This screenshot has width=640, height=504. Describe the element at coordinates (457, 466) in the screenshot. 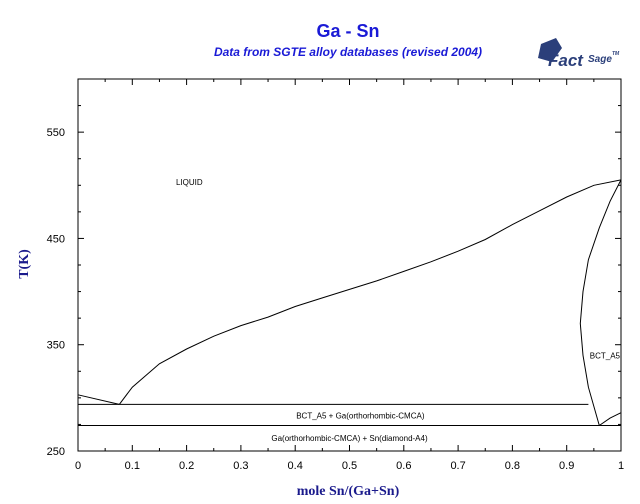

I see `x-tick-label: 0.7` at that location.